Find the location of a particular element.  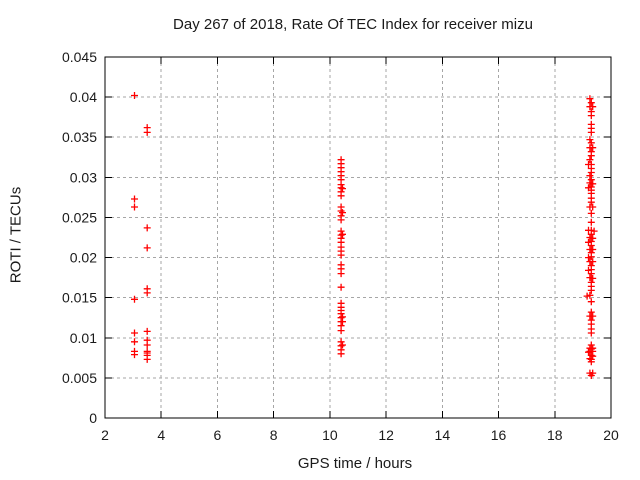

y-tick-label: 0.025 is located at coordinates (79, 217).